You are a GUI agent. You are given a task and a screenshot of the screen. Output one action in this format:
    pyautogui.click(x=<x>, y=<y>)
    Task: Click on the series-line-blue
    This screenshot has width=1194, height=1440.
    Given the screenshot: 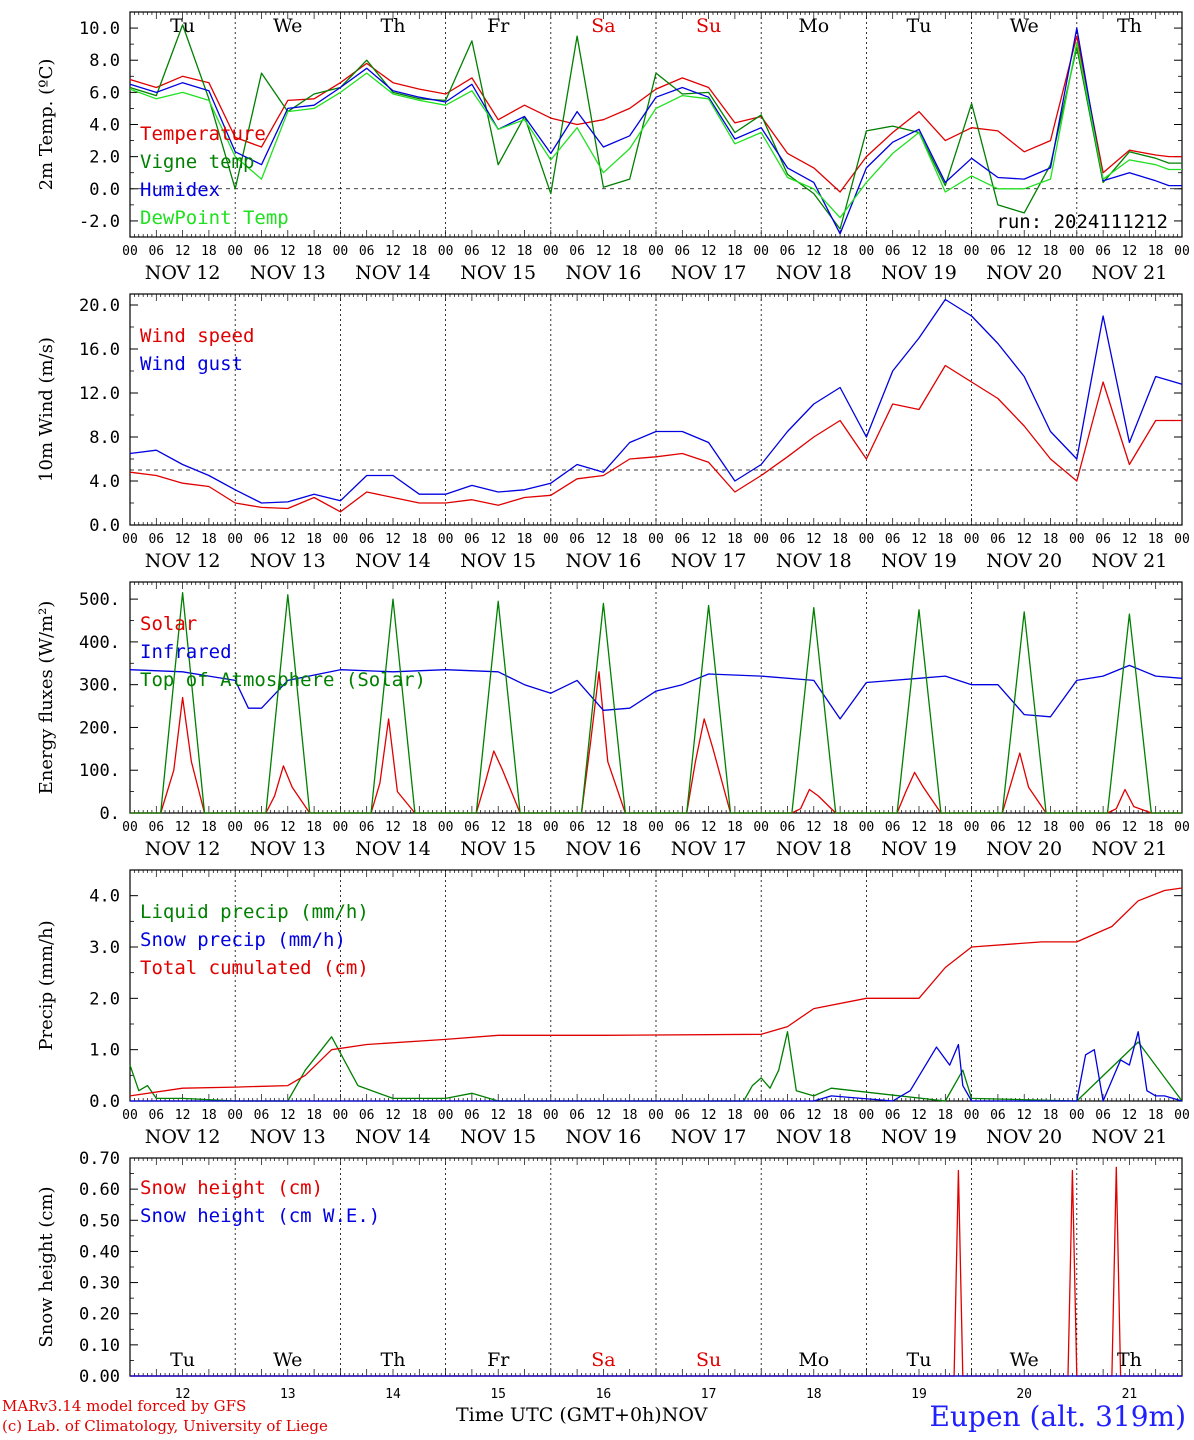 What is the action you would take?
    pyautogui.click(x=656, y=401)
    